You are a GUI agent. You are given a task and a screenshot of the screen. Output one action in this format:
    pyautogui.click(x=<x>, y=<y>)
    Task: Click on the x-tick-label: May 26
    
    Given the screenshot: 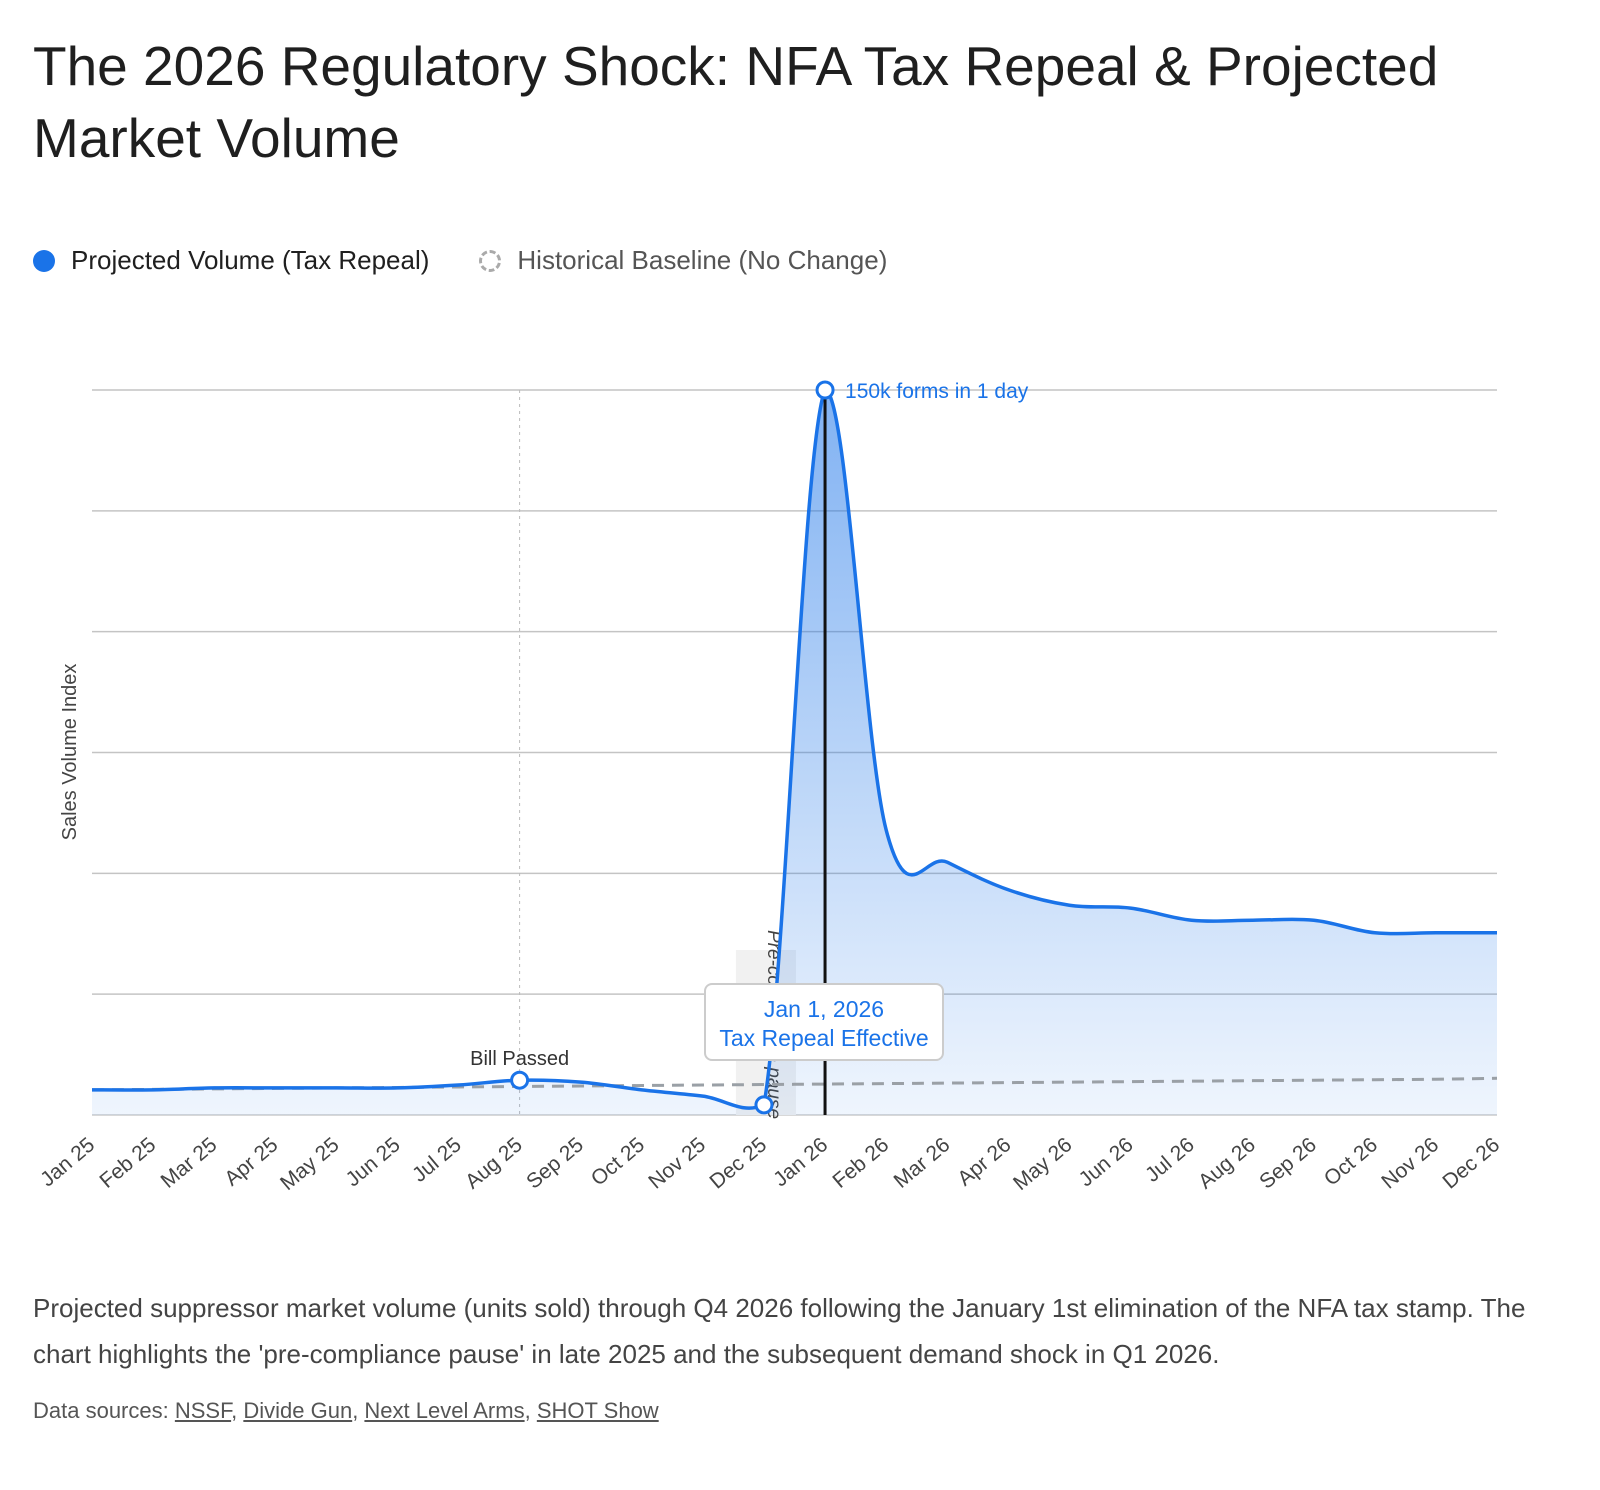 What is the action you would take?
    pyautogui.click(x=1043, y=1164)
    